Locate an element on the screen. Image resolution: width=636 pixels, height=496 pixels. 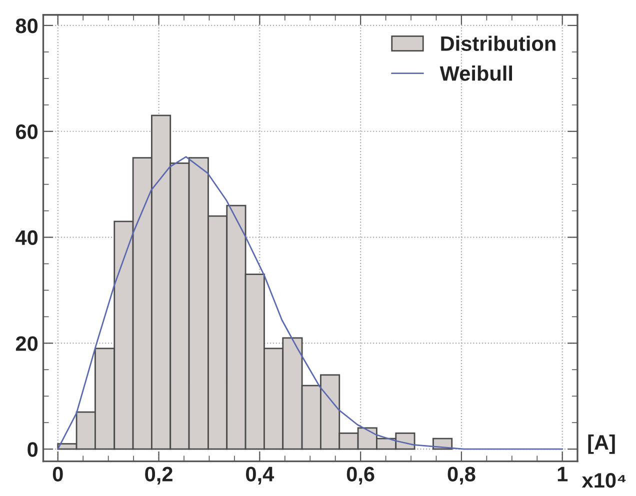
x-tick-label: 1 is located at coordinates (563, 474).